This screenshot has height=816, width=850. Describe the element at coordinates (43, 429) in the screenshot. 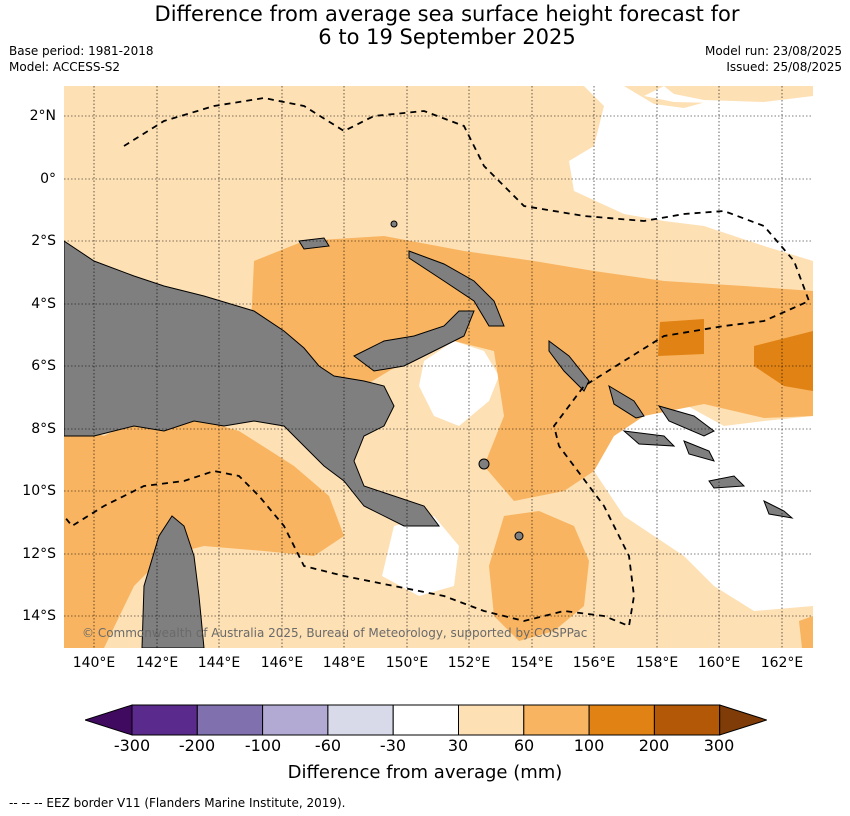

I see `lat-label-8s: 8°S` at that location.